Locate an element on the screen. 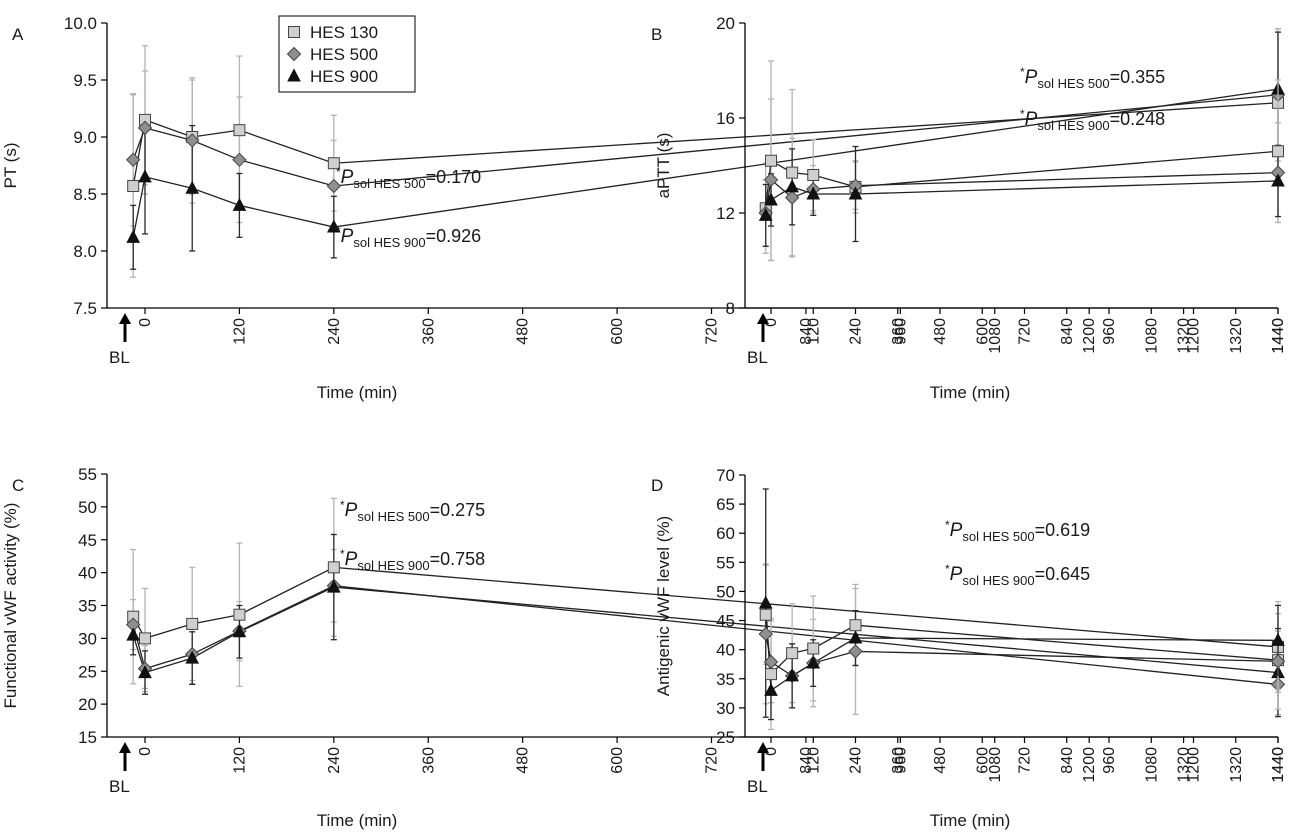 The height and width of the screenshot is (833, 1290). x-tick-label: 960 is located at coordinates (1109, 331).